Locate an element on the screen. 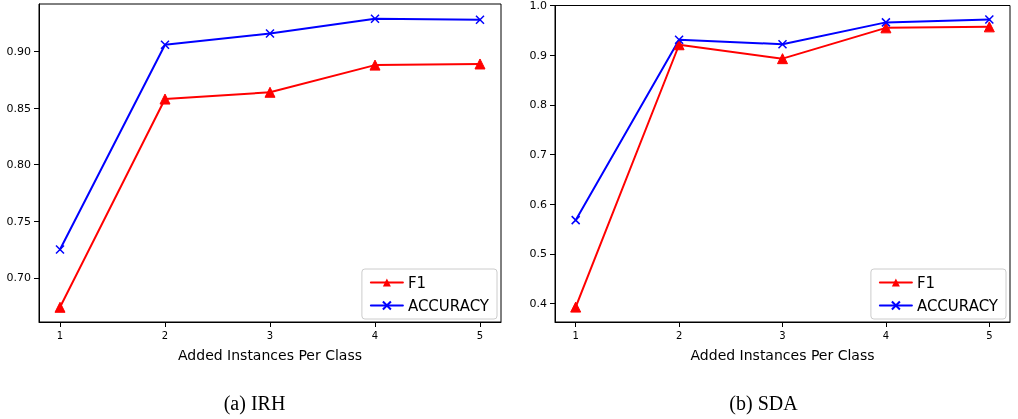 This screenshot has width=1018, height=419. text: (b) SDA is located at coordinates (764, 403).